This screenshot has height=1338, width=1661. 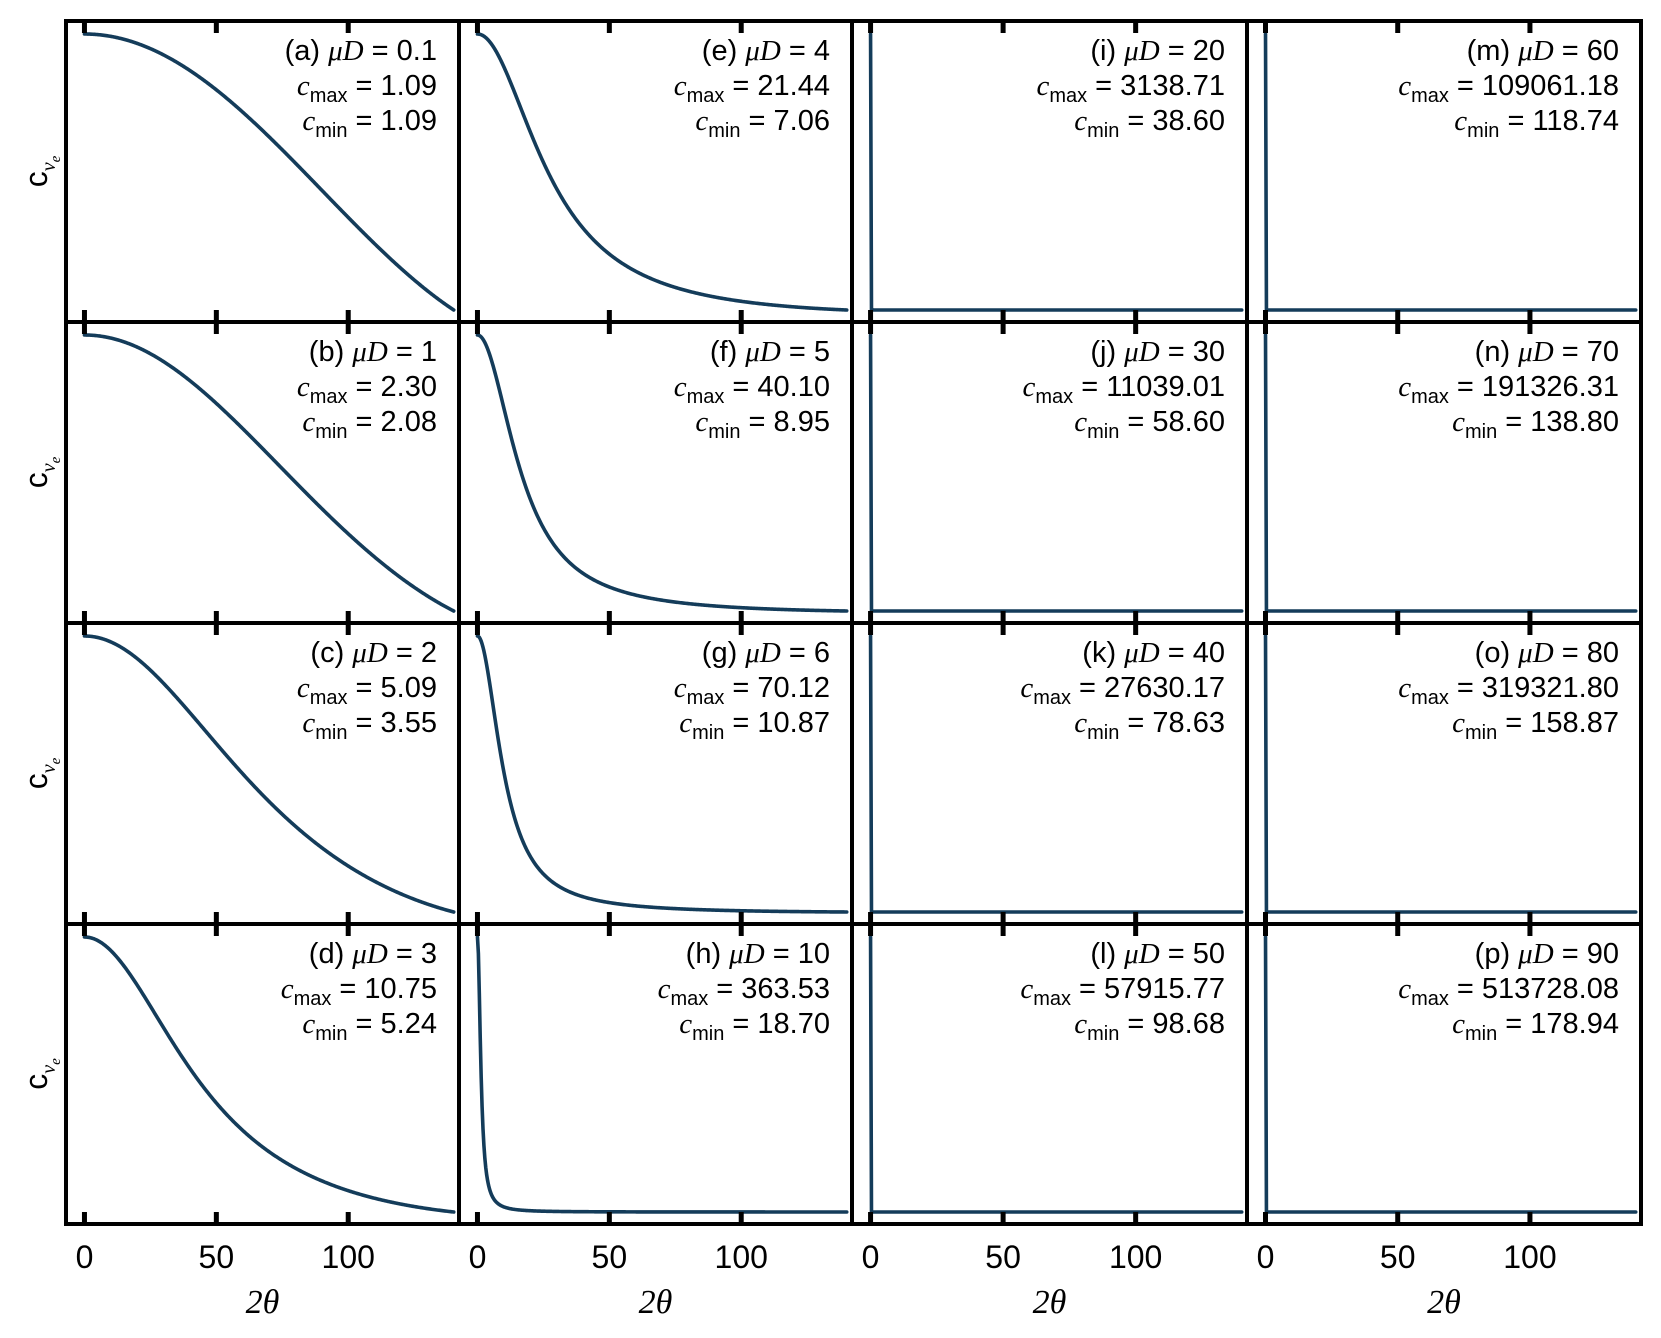 What do you see at coordinates (1153, 653) in the screenshot?
I see `panel-title: (k) μD = 40` at bounding box center [1153, 653].